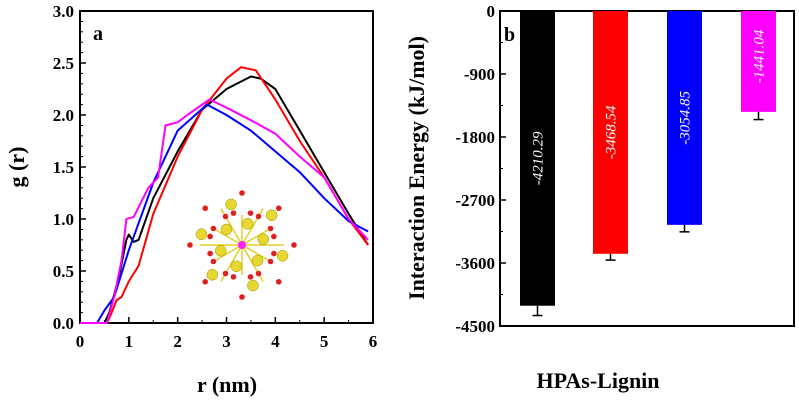  I want to click on bar-value-label: -1441.04, so click(760, 56).